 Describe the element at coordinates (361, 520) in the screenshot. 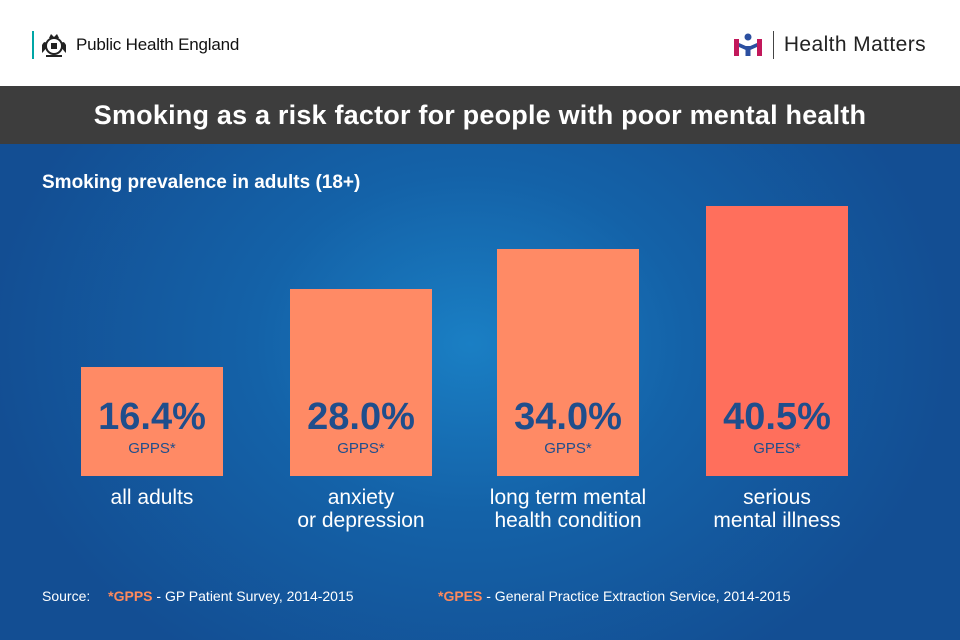

I see `category-label-line: or depression` at that location.